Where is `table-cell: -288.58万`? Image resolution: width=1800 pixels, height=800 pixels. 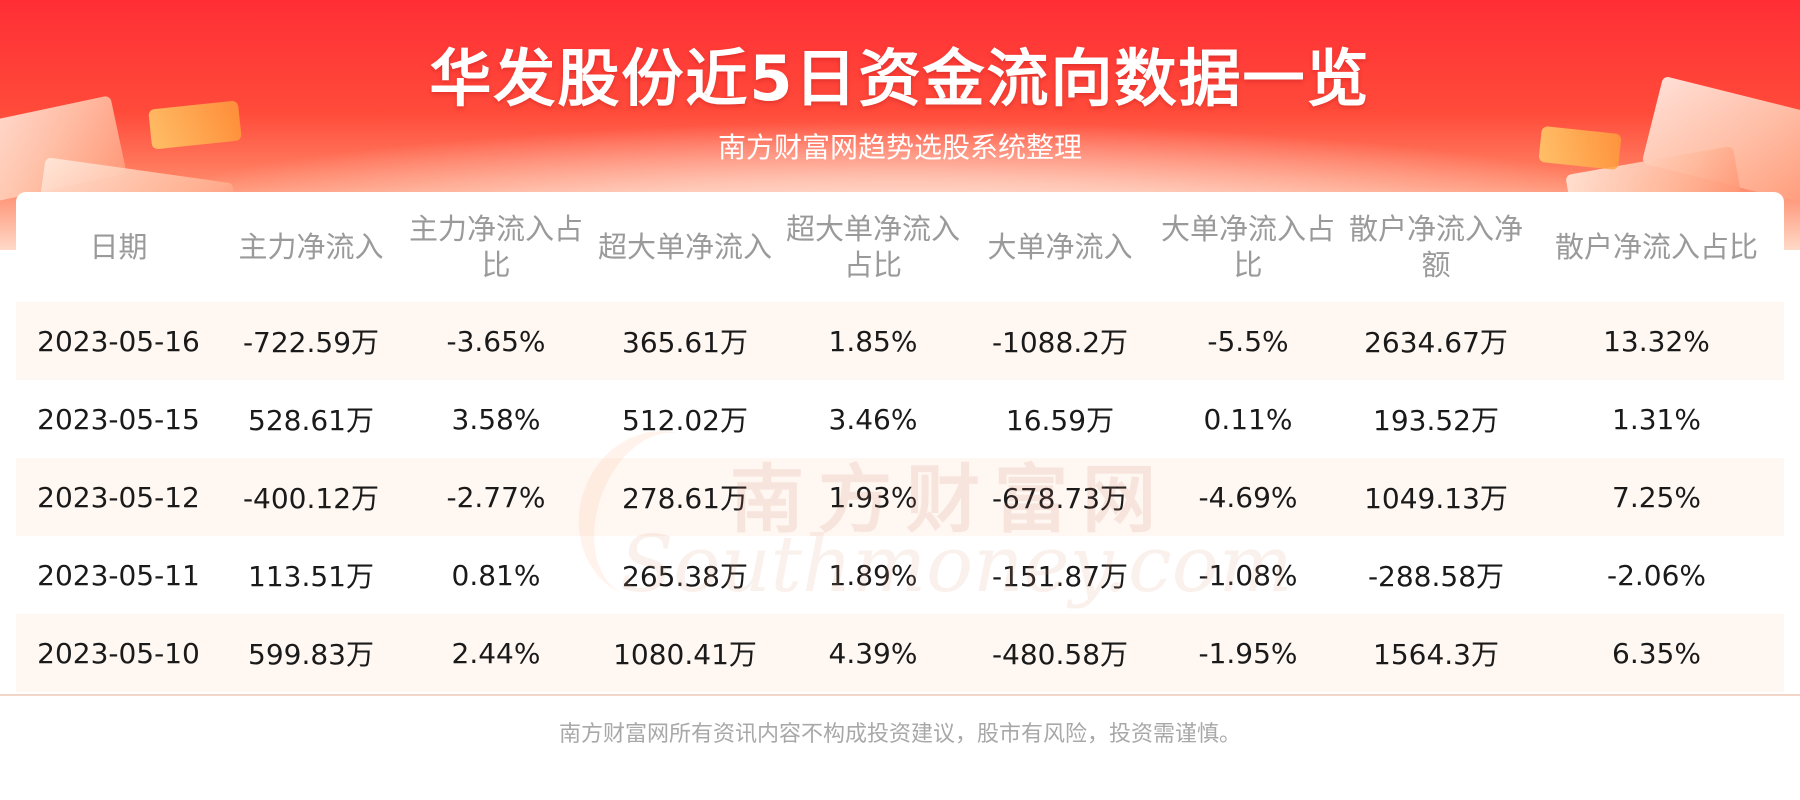
table-cell: -288.58万 is located at coordinates (1436, 575).